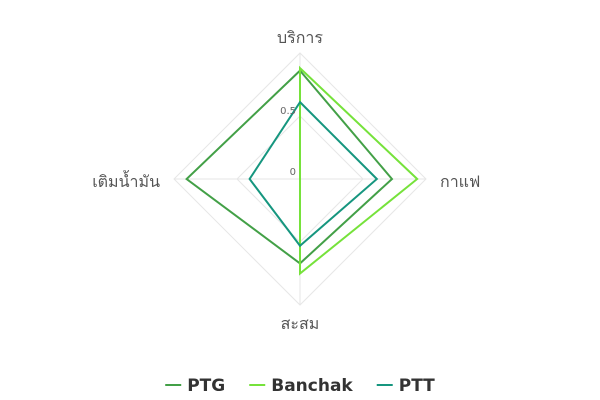 The image size is (600, 400). What do you see at coordinates (206, 386) in the screenshot?
I see `legend-label-ptg: PTG` at bounding box center [206, 386].